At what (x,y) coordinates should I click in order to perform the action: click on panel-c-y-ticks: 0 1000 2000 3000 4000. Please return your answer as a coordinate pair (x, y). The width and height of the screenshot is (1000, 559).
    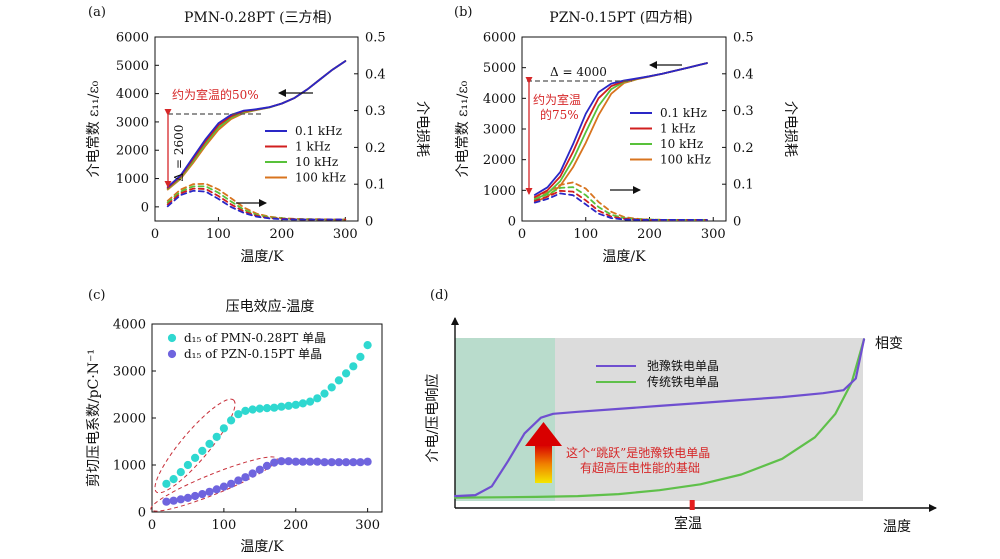
    Looking at the image, I should click on (134, 419).